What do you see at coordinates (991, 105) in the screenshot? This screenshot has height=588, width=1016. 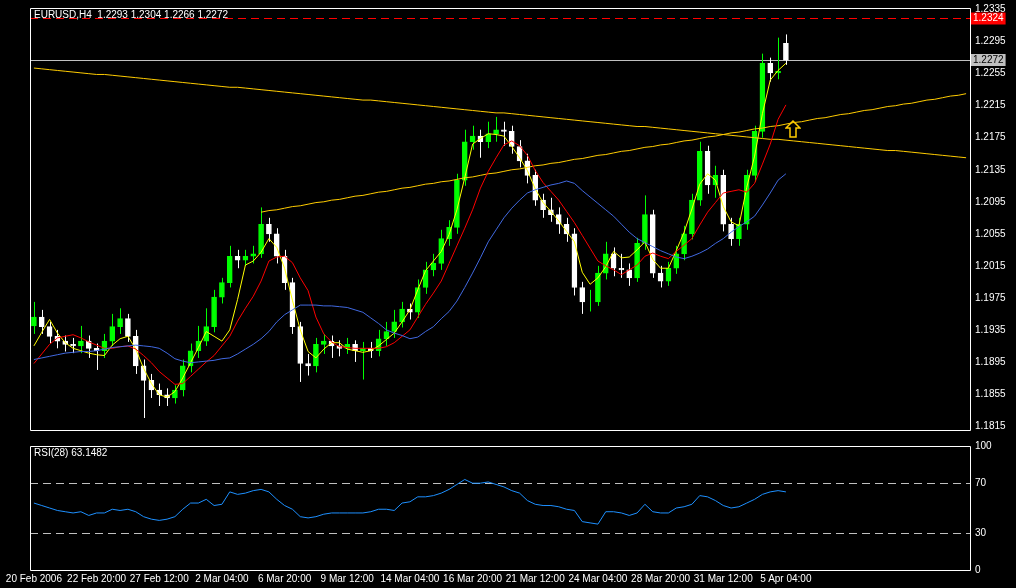 I see `y-tick-label: 1.2215` at bounding box center [991, 105].